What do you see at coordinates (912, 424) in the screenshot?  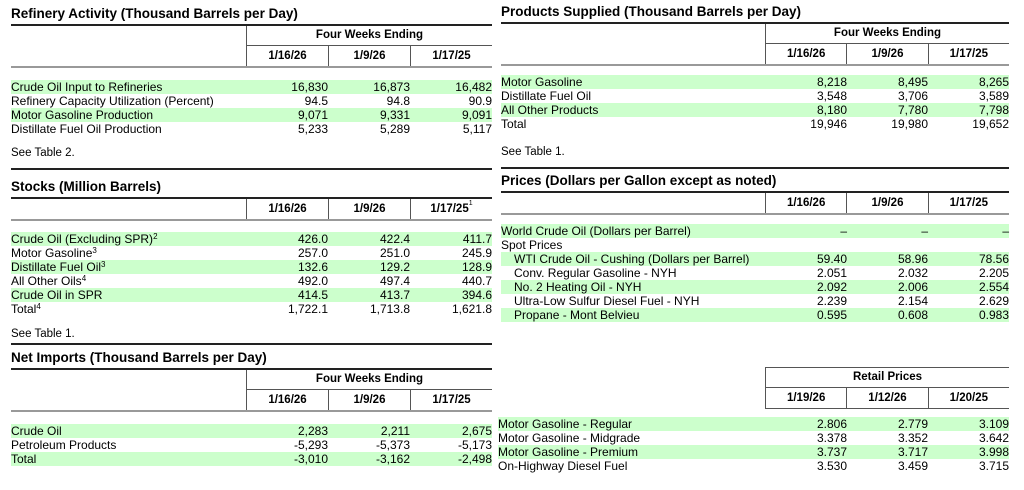 I see `cell-value: 2.779` at bounding box center [912, 424].